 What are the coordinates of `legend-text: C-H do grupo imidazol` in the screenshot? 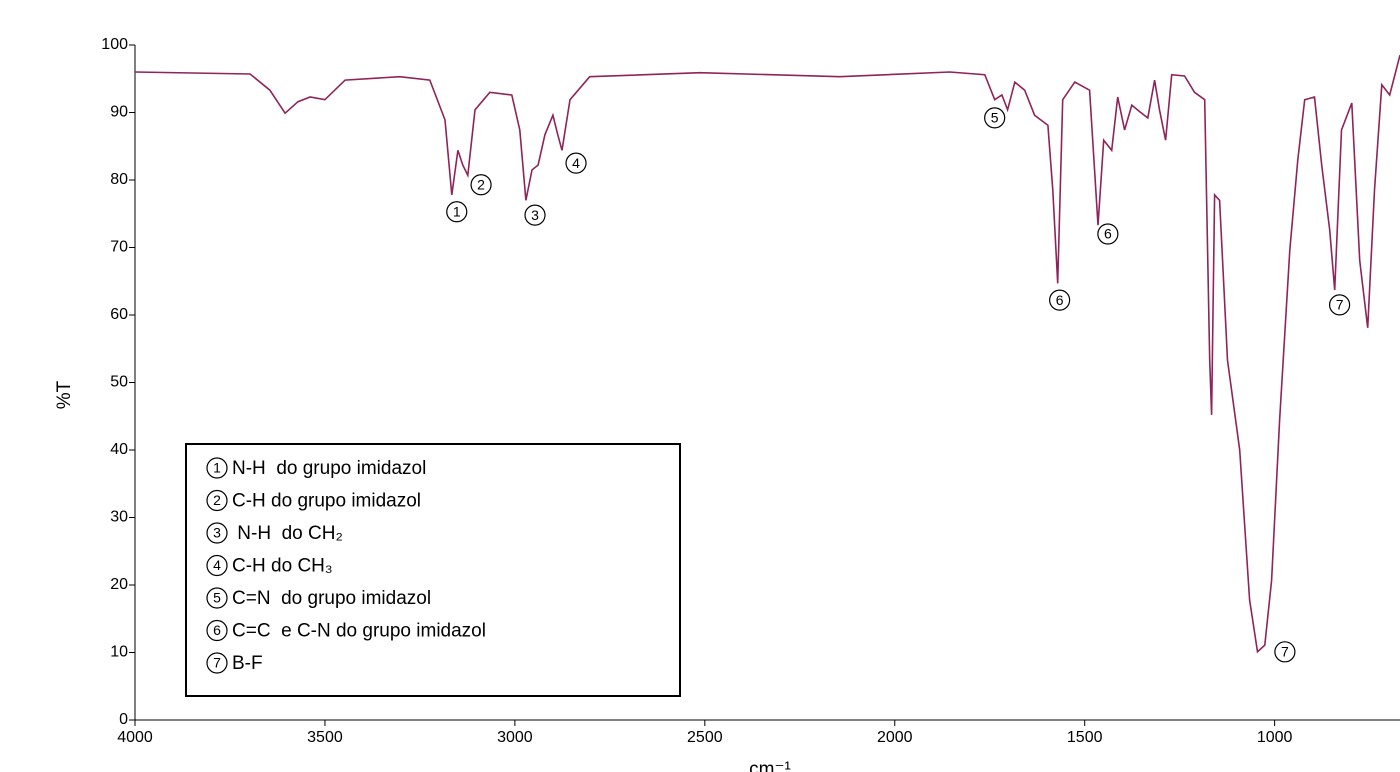 It's located at (326, 501).